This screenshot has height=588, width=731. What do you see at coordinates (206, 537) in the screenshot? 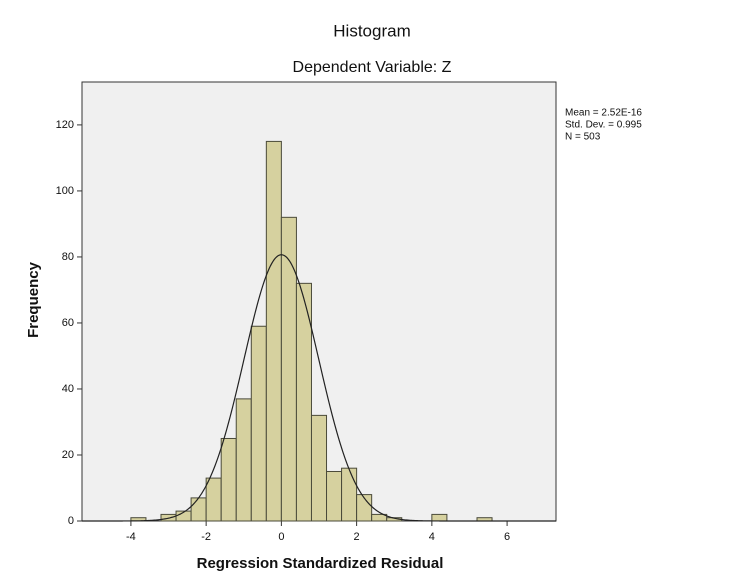
I see `x-tick-label: -2` at bounding box center [206, 537].